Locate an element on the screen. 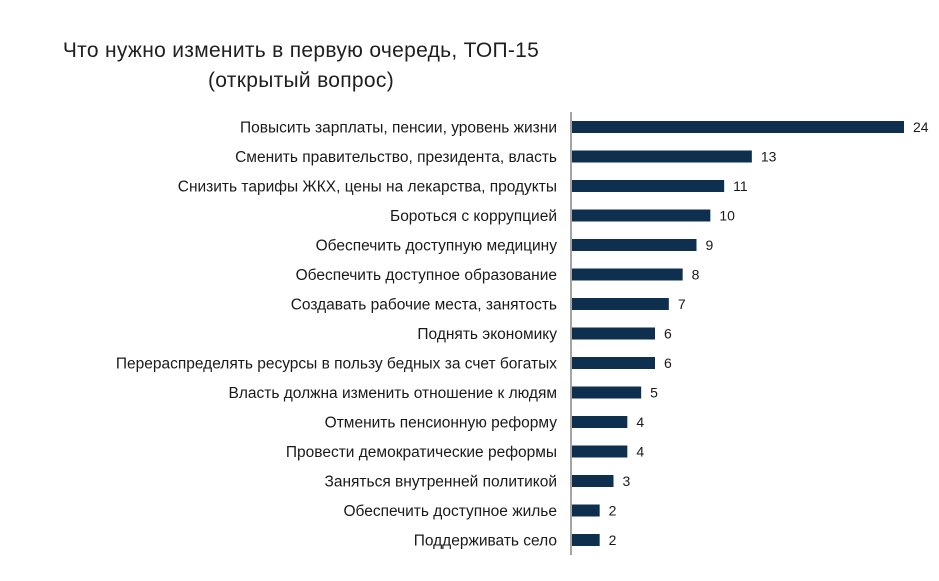  value-label: 3 is located at coordinates (627, 481).